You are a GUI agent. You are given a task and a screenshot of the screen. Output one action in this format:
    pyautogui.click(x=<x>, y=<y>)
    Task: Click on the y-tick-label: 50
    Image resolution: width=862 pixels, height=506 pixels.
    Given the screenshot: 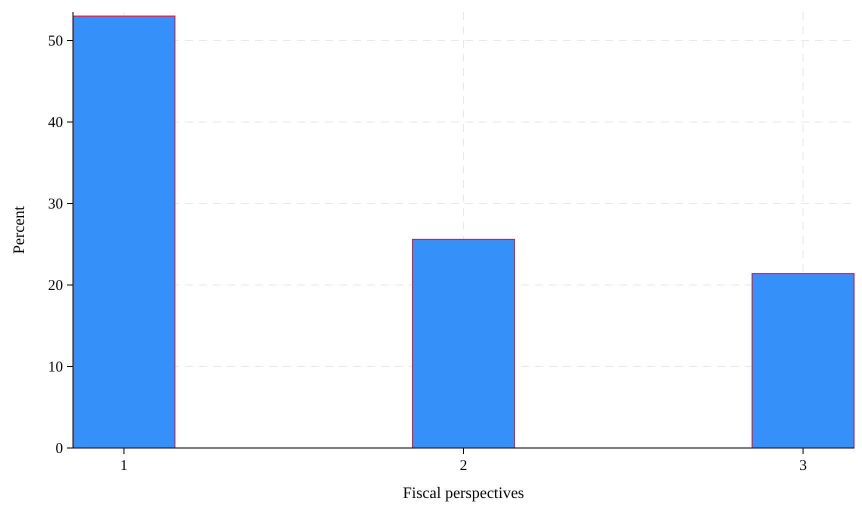 What is the action you would take?
    pyautogui.click(x=55, y=42)
    